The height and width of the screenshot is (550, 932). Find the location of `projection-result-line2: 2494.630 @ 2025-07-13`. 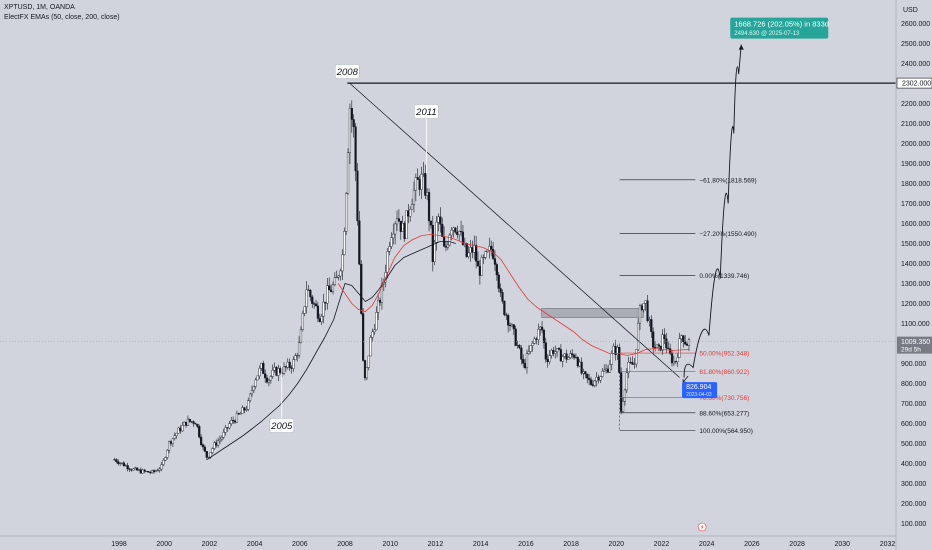

projection-result-line2: 2494.630 @ 2025-07-13 is located at coordinates (767, 34).